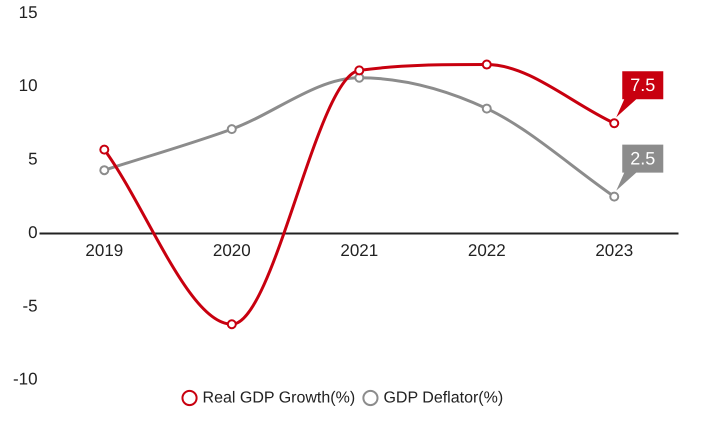 This screenshot has width=713, height=421. I want to click on x-tick-label: 2019, so click(104, 250).